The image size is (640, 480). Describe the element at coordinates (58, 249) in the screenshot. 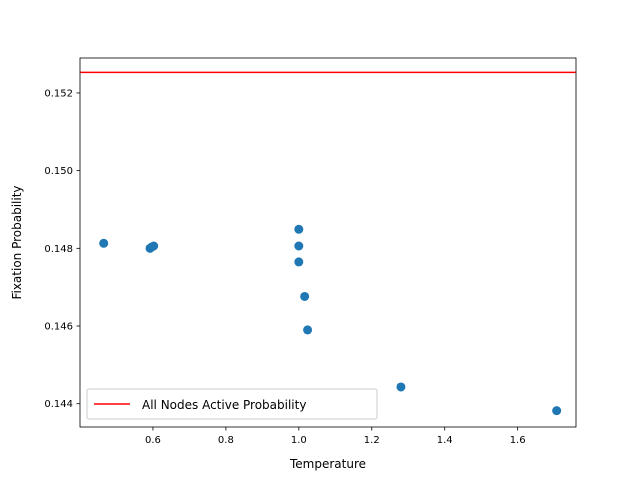

I see `y-tick-label: 0.148` at that location.